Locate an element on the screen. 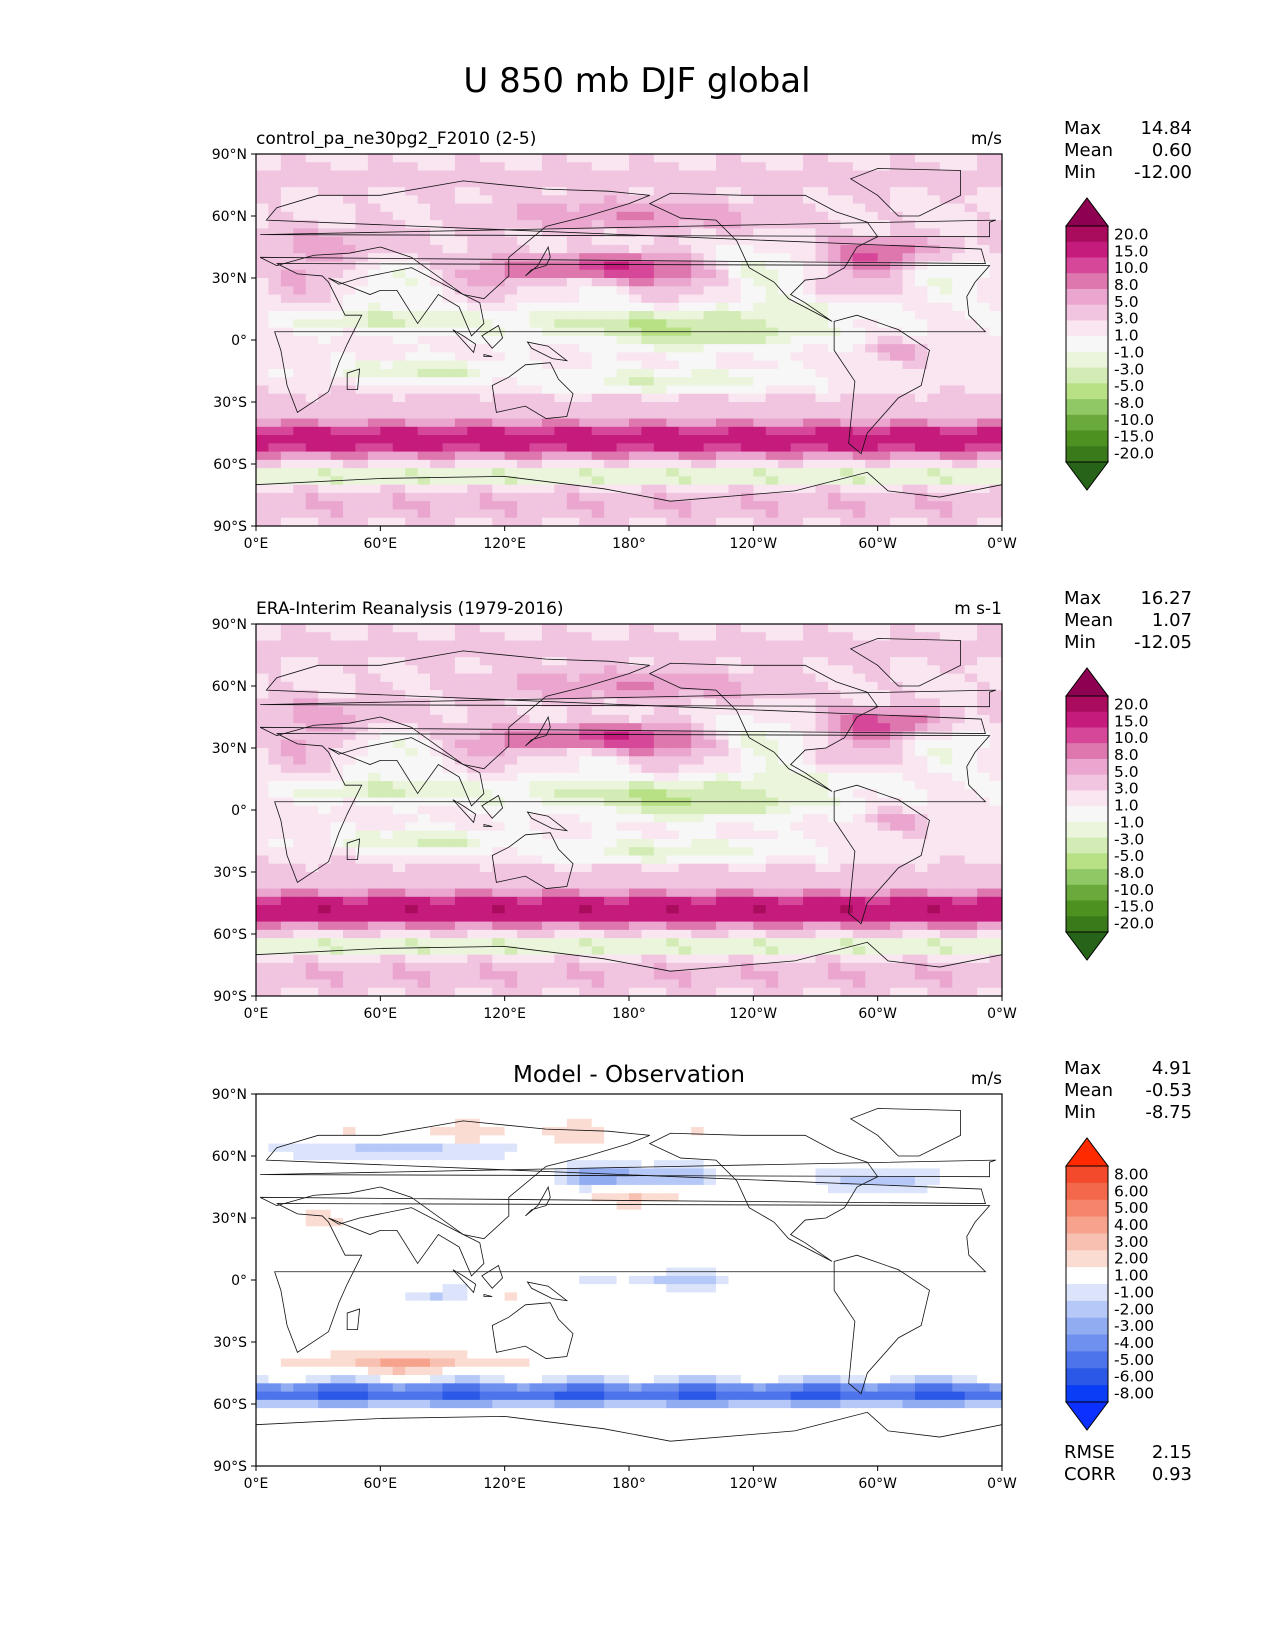 This screenshot has width=1275, height=1650. coastline is located at coordinates (763, 257).